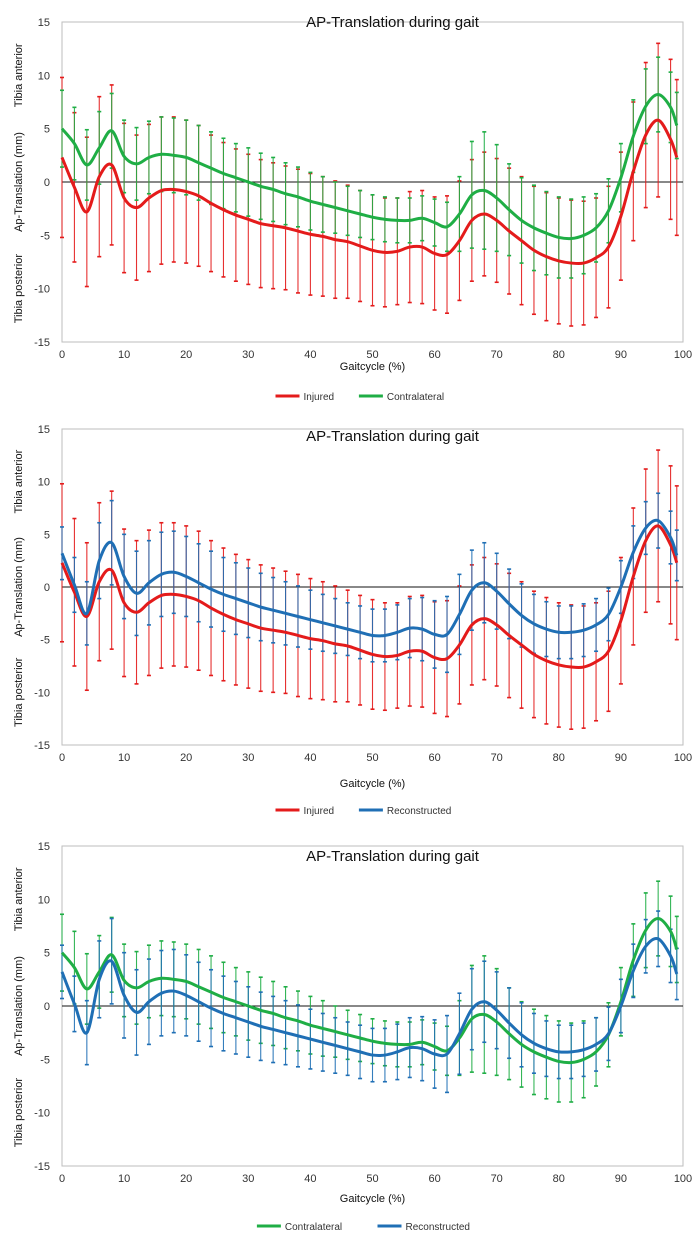 The height and width of the screenshot is (1236, 699). What do you see at coordinates (359, 397) in the screenshot?
I see `legend: Injured Contralateral` at bounding box center [359, 397].